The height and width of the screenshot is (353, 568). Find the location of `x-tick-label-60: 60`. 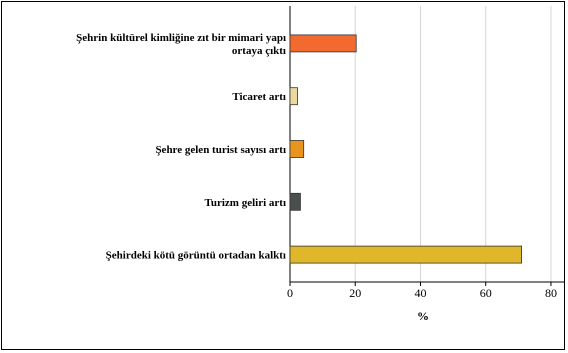

x-tick-label-60: 60 is located at coordinates (486, 293).